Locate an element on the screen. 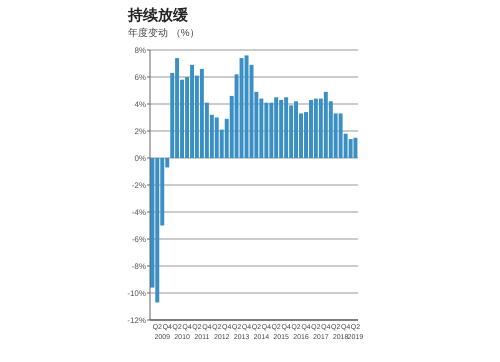 The image size is (500, 362). y-tick-label: -4% is located at coordinates (139, 212).